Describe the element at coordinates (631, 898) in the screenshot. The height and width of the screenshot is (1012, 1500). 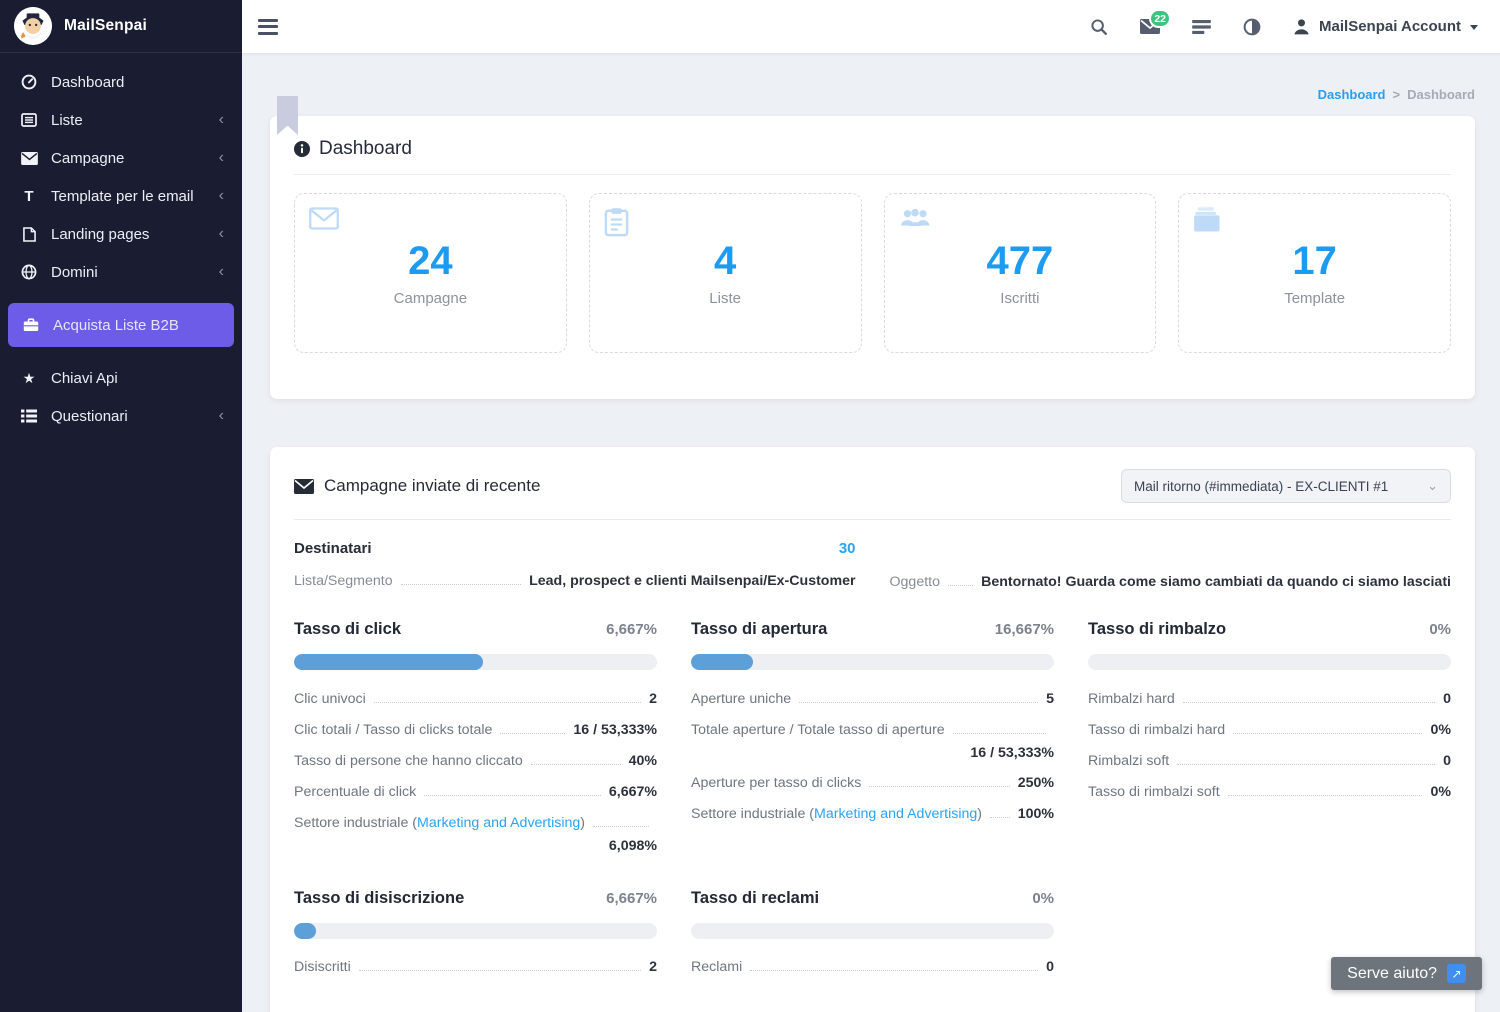
I see `metric-headline-value: 6,667%` at that location.